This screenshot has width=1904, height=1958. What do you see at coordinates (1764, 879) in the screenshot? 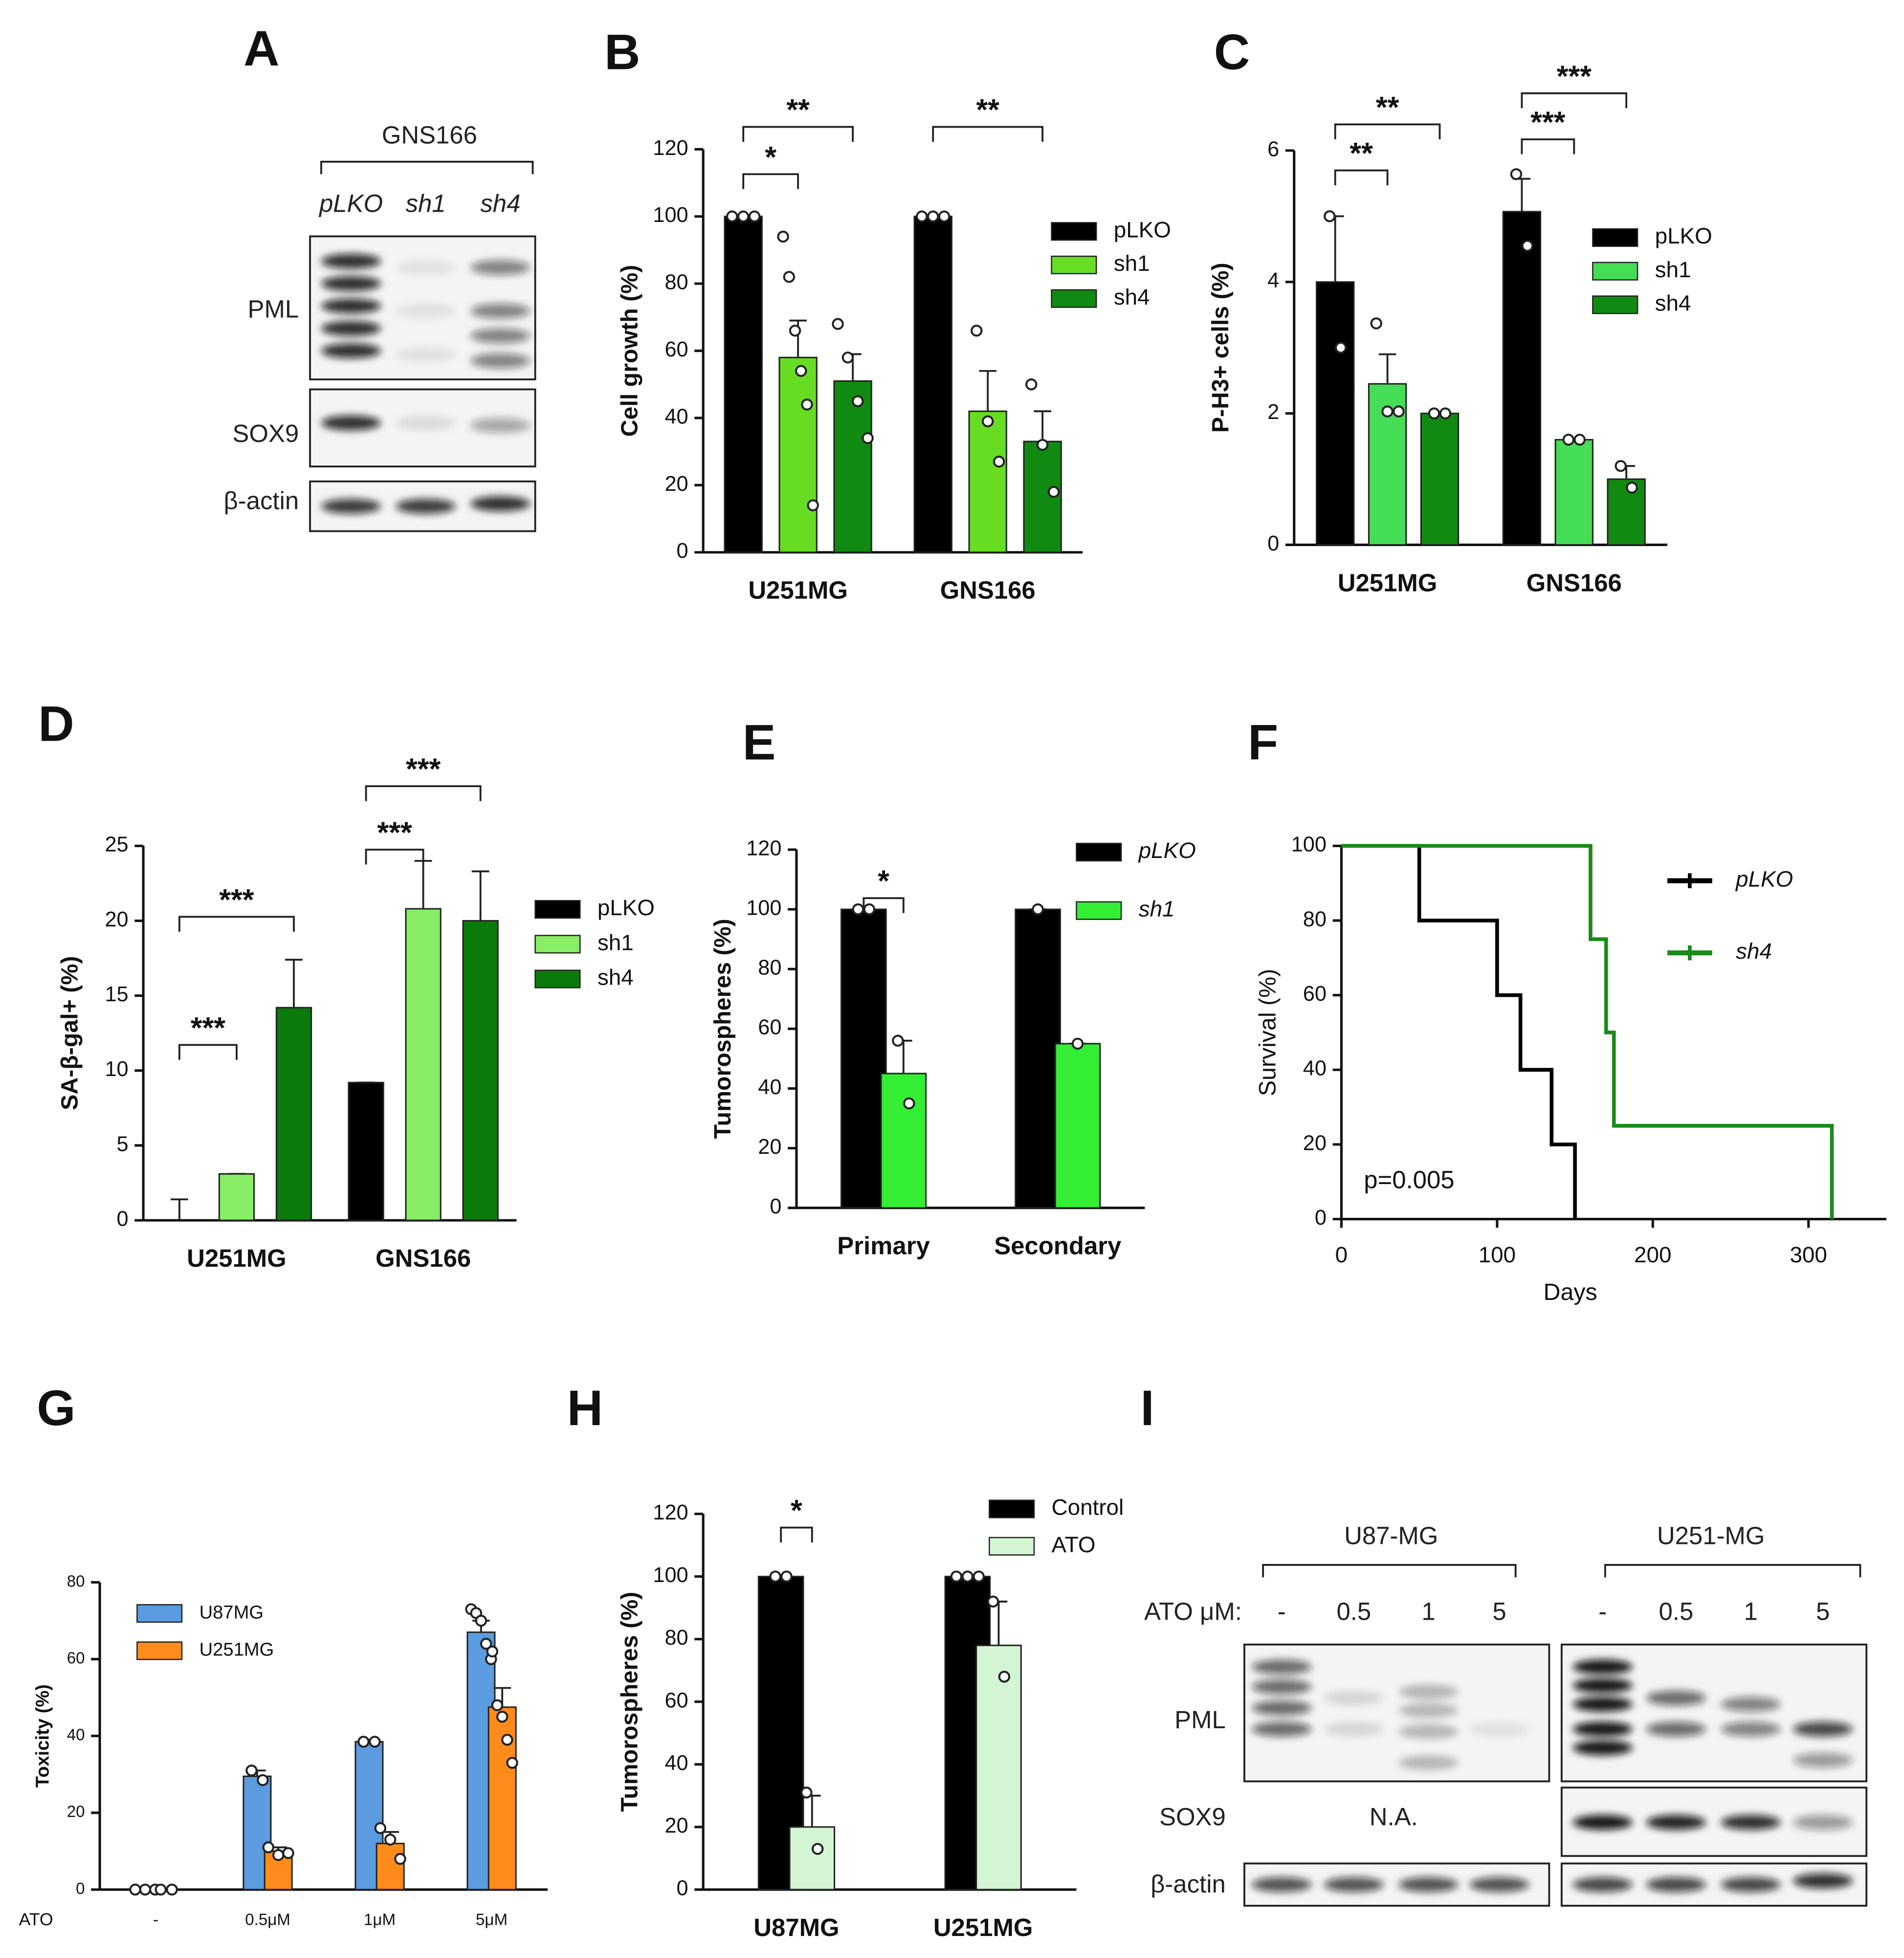
I see `legend-label: pLKO` at bounding box center [1764, 879].